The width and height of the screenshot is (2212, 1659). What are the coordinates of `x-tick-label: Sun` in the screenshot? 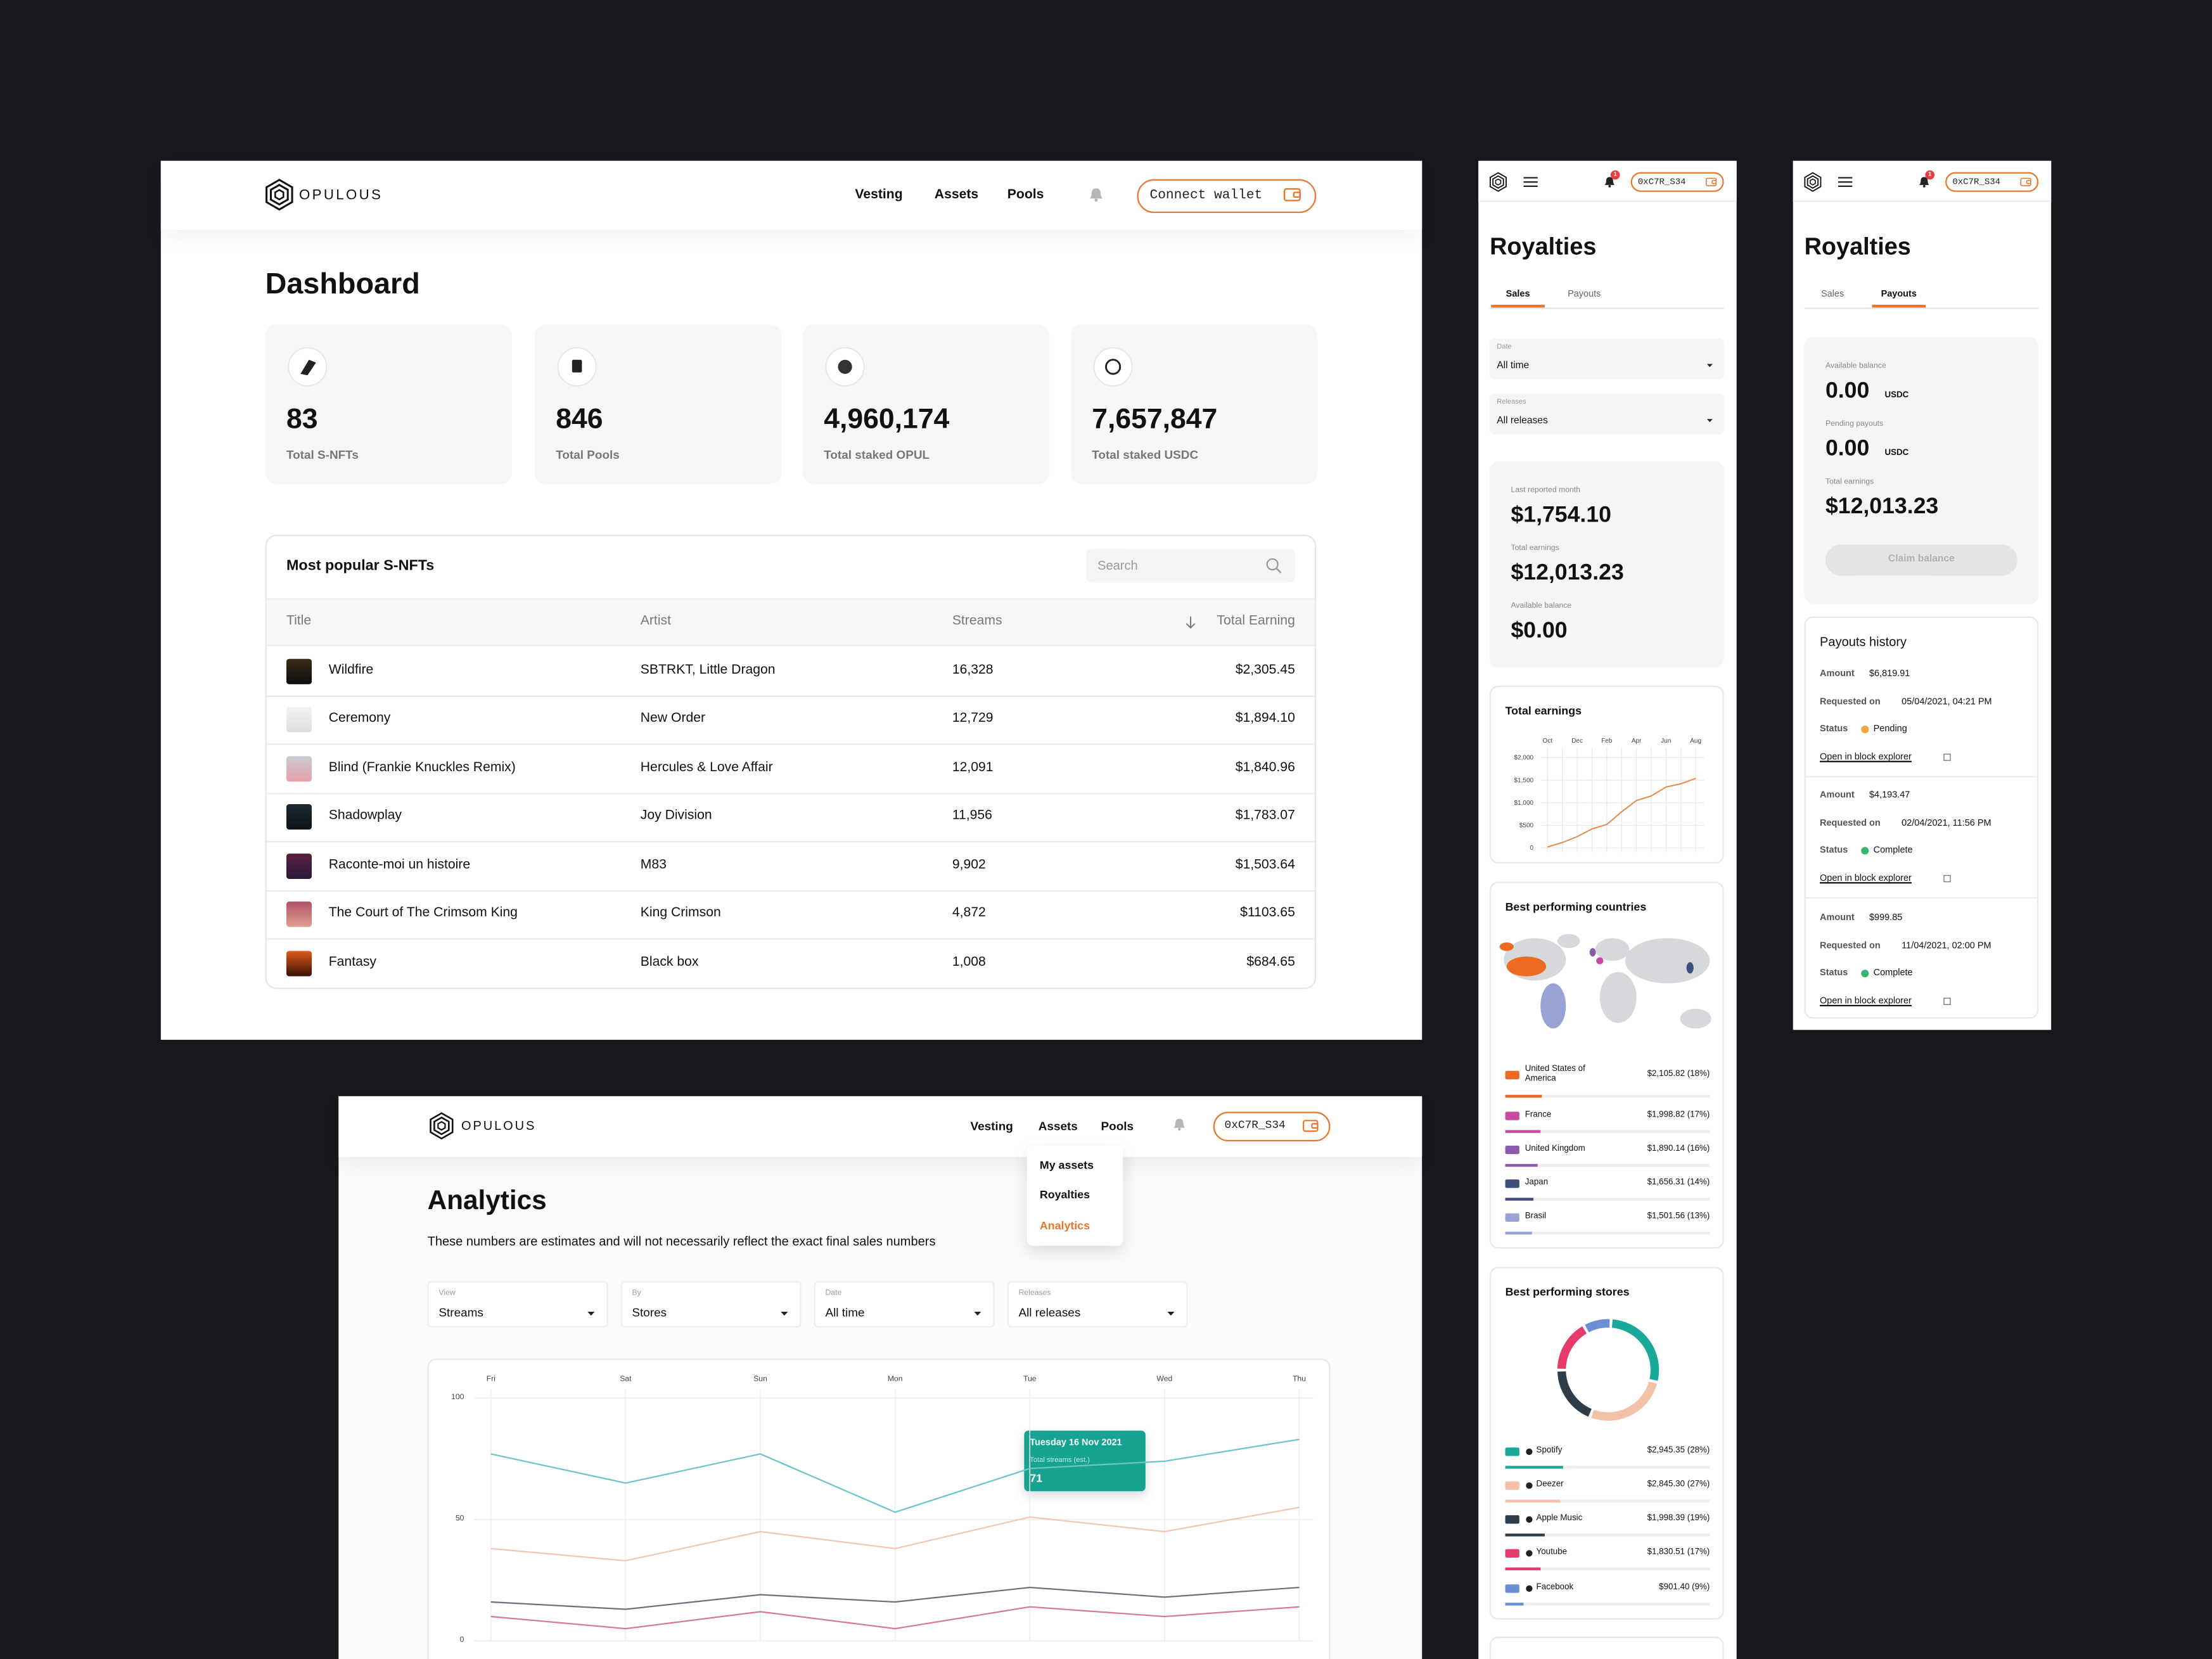 It's located at (760, 1380).